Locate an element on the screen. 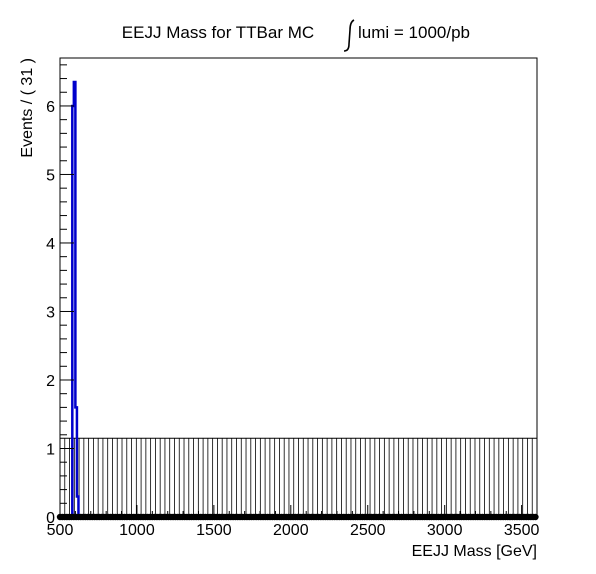 This screenshot has height=574, width=596. integral-icon is located at coordinates (349, 35).